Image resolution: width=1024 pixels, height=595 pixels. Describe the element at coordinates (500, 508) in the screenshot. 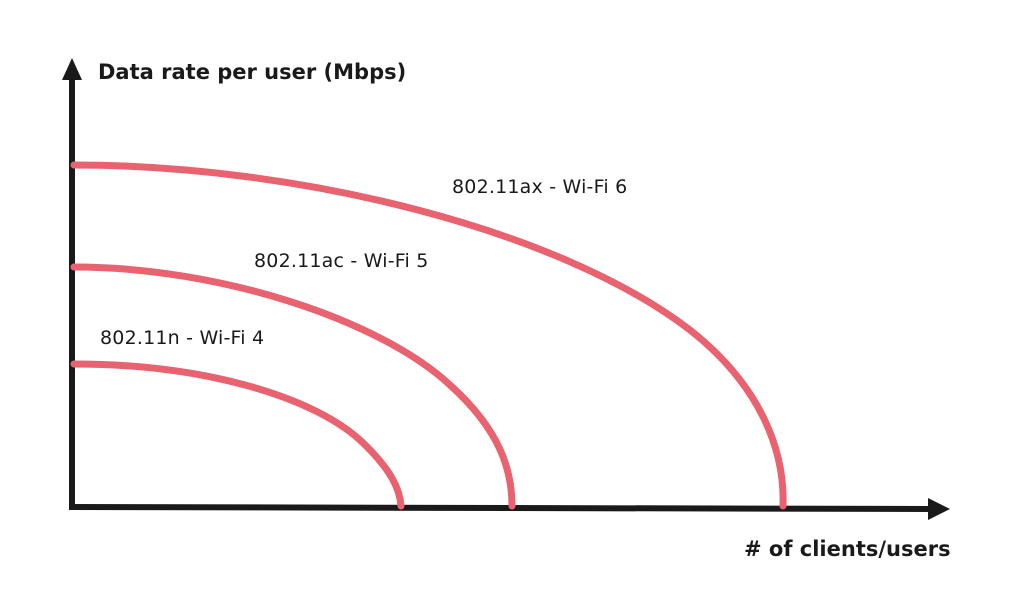

I see `x-axis-line` at that location.